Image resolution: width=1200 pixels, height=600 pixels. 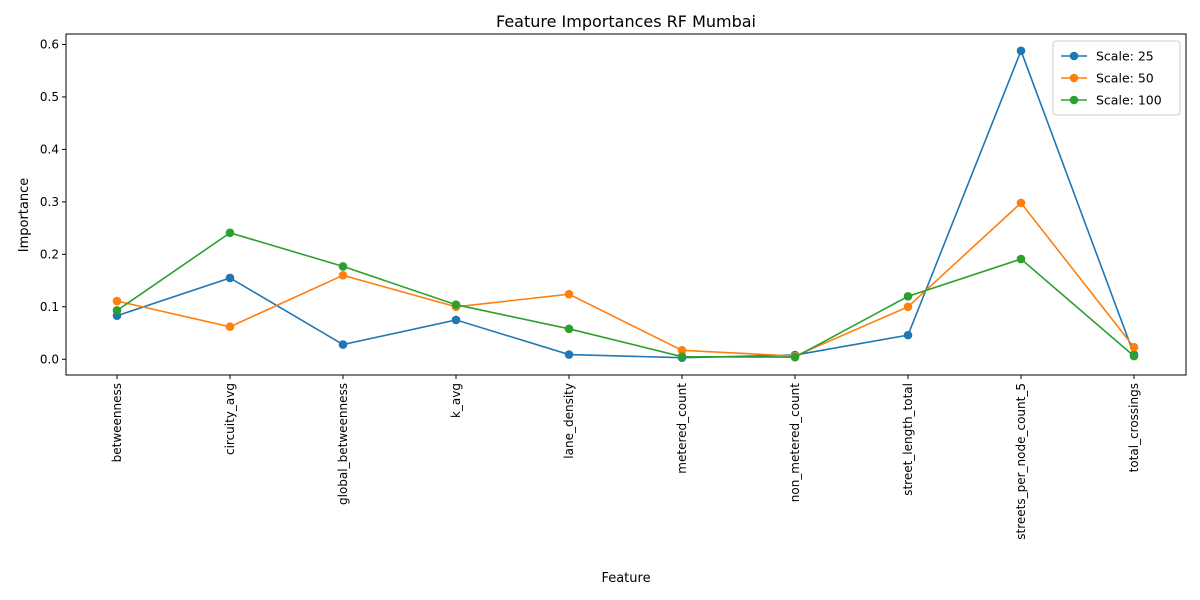 I want to click on legend-item: Scale: 100, so click(x=1111, y=100).